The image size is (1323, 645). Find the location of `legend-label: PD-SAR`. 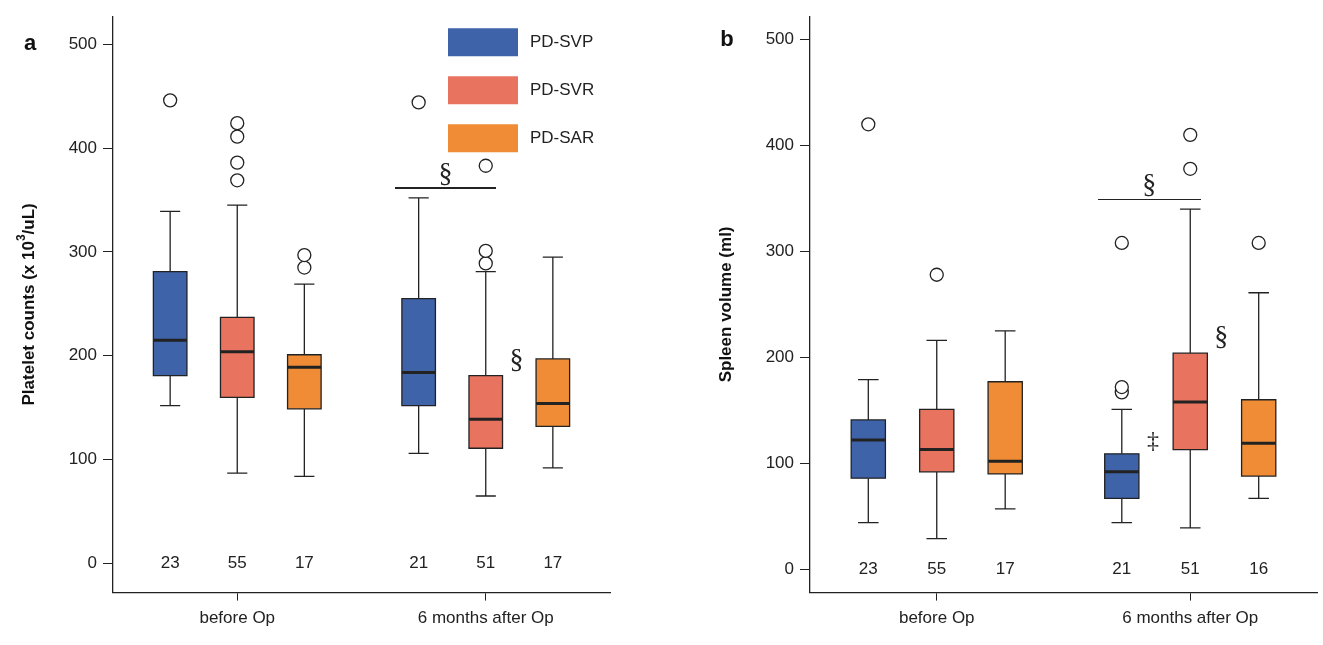

legend-label: PD-SAR is located at coordinates (562, 137).